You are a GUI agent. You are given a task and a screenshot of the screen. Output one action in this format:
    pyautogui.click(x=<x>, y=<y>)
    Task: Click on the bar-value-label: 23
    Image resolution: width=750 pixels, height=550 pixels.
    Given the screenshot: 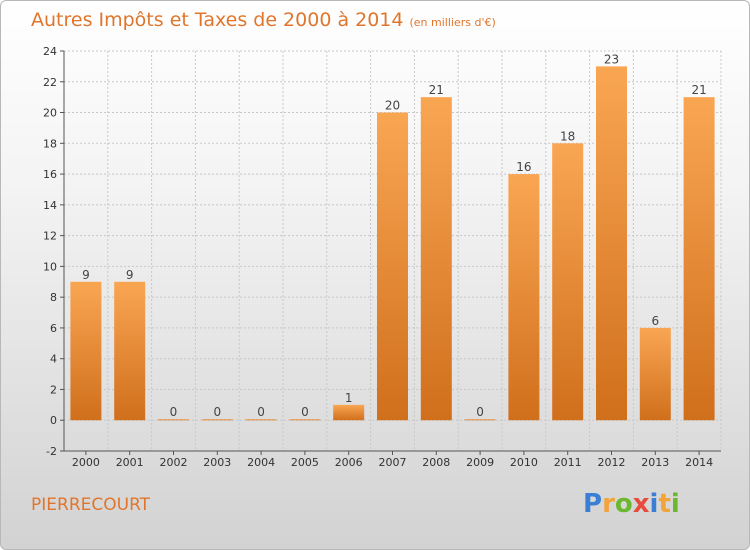 What is the action you would take?
    pyautogui.click(x=611, y=59)
    